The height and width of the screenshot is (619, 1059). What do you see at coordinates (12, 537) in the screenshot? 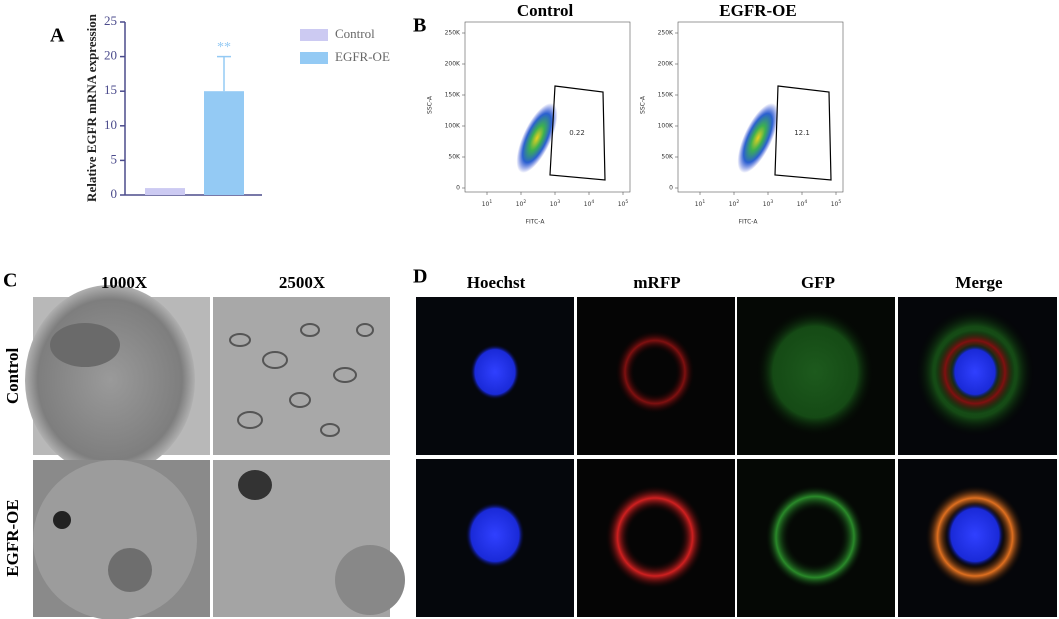
I see `row-header: EGFR-OE` at bounding box center [12, 537].